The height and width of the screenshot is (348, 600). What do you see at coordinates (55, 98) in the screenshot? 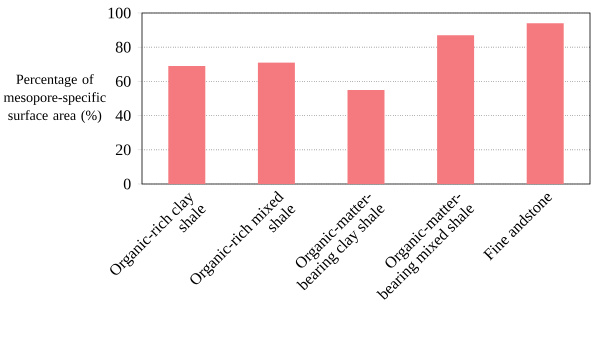
I see `y-axis-title: Percentage of mesopore-specific surface area (%)` at bounding box center [55, 98].